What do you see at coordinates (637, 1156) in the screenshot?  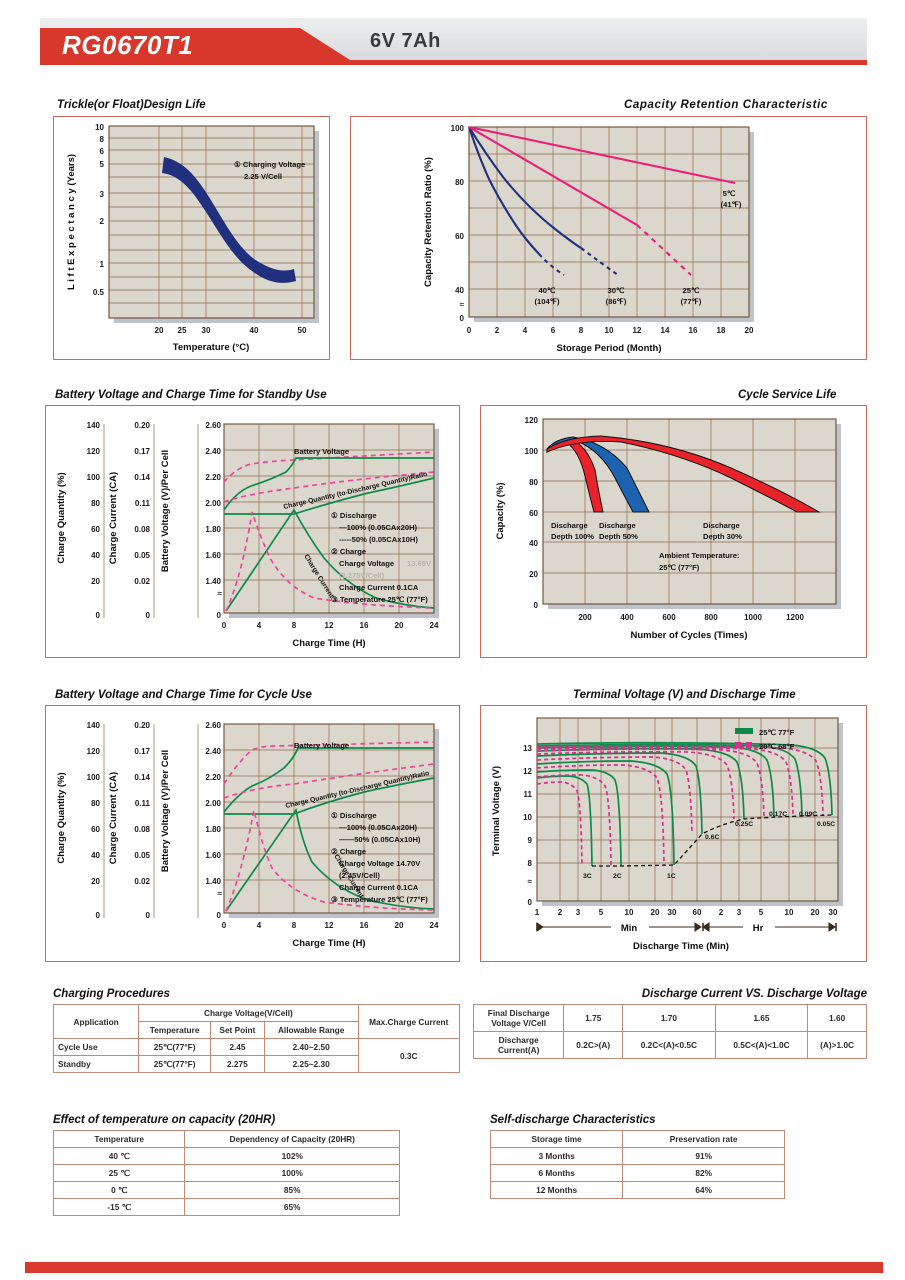 I see `table-row: 3 Months 91%` at bounding box center [637, 1156].